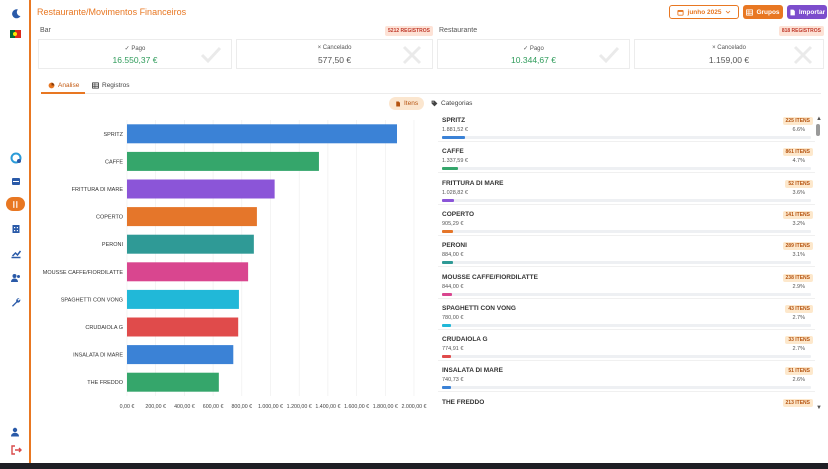 The height and width of the screenshot is (469, 828). Describe the element at coordinates (63, 93) in the screenshot. I see `active-tab-indicator` at that location.